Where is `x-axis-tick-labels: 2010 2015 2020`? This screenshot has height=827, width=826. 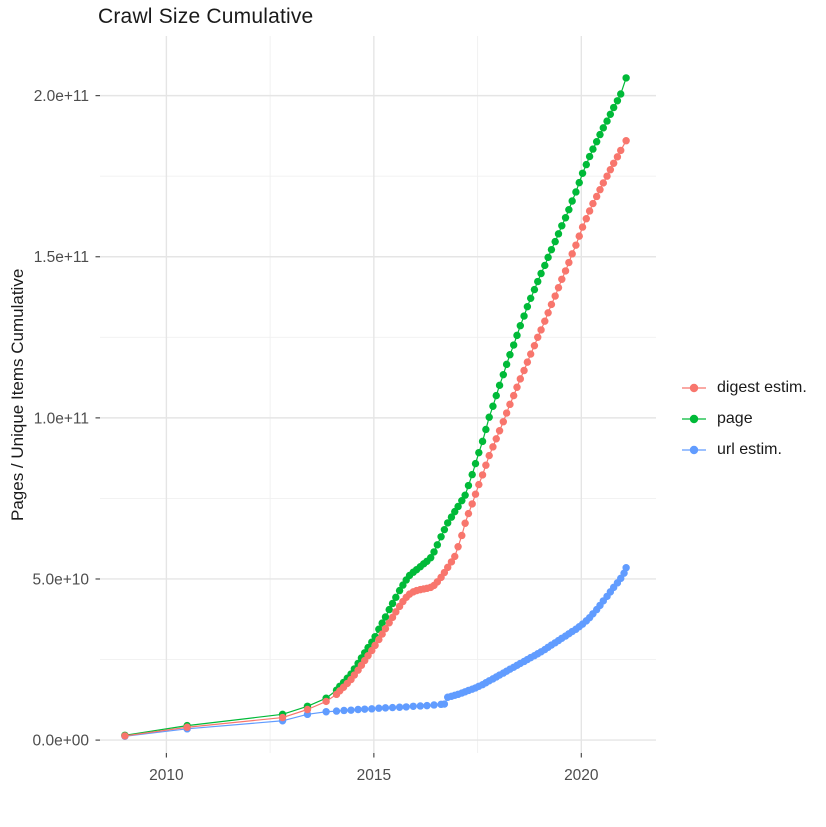
x-axis-tick-labels: 2010 2015 2020 is located at coordinates (374, 775).